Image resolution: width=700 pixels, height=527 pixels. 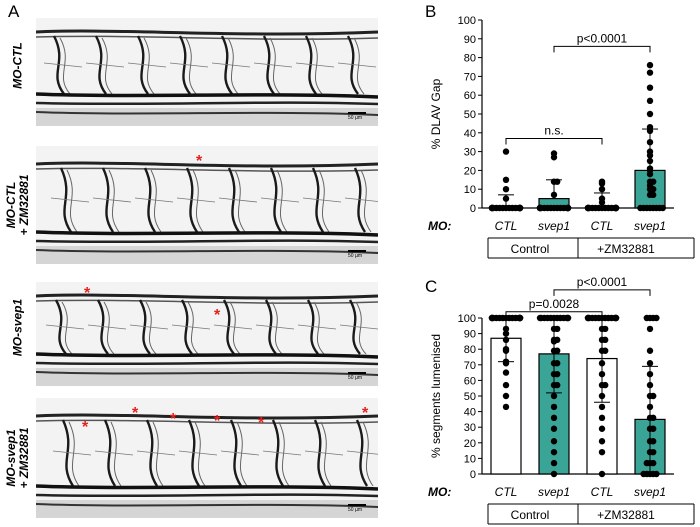 What do you see at coordinates (554, 304) in the screenshot?
I see `significance-label: p=0.0028` at bounding box center [554, 304].